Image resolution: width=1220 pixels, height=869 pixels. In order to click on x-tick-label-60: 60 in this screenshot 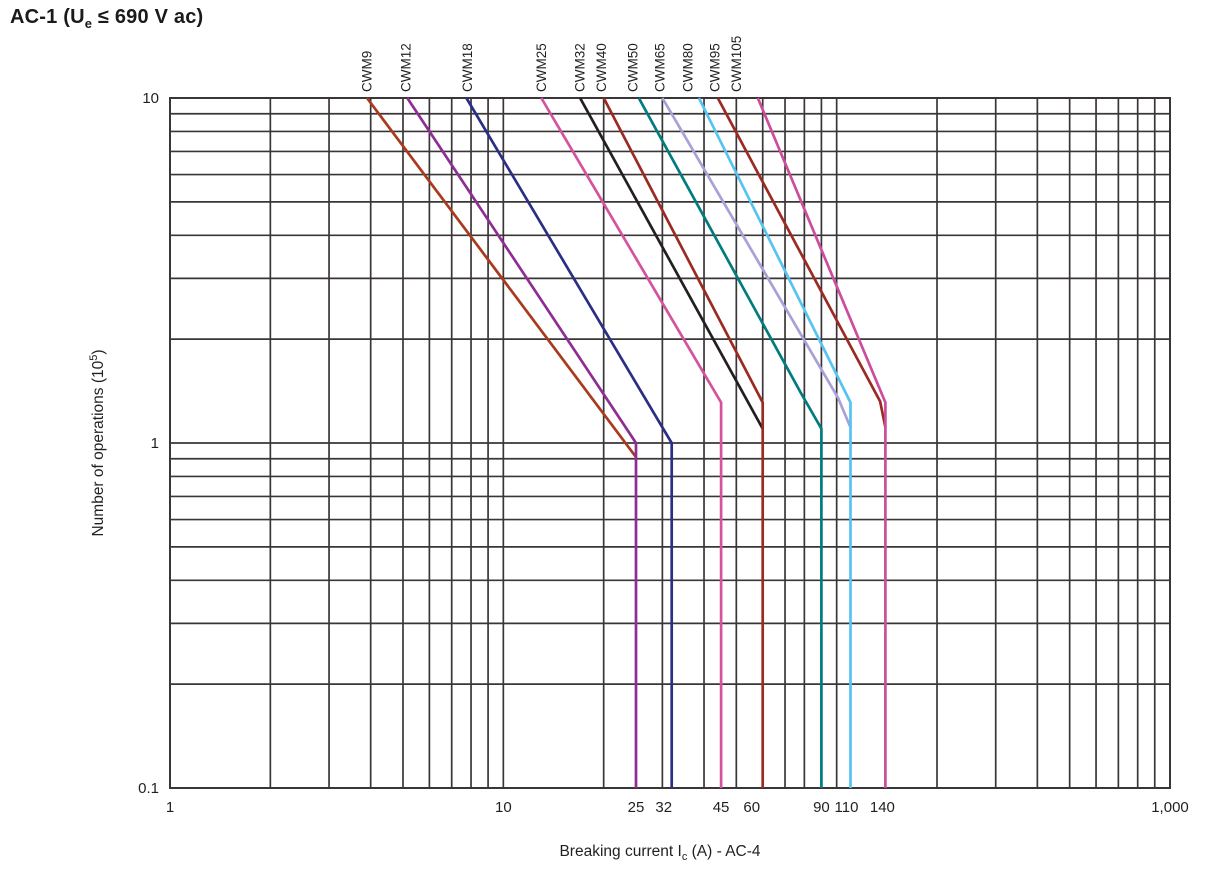, I will do `click(751, 807)`.